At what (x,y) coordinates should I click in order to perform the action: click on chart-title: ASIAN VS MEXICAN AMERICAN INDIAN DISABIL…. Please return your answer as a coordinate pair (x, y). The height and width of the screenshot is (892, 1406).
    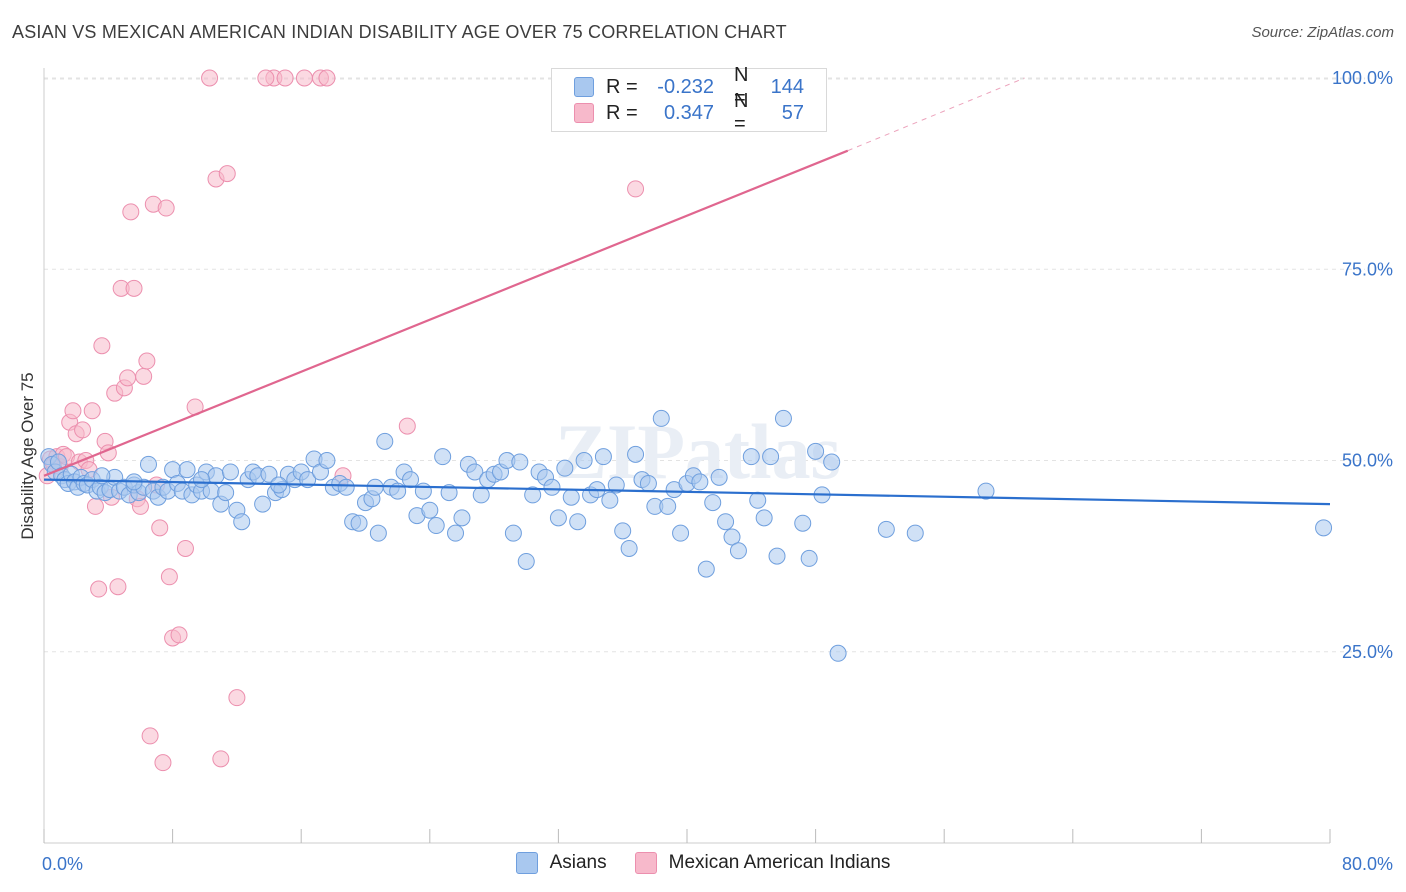
    Looking at the image, I should click on (399, 32).